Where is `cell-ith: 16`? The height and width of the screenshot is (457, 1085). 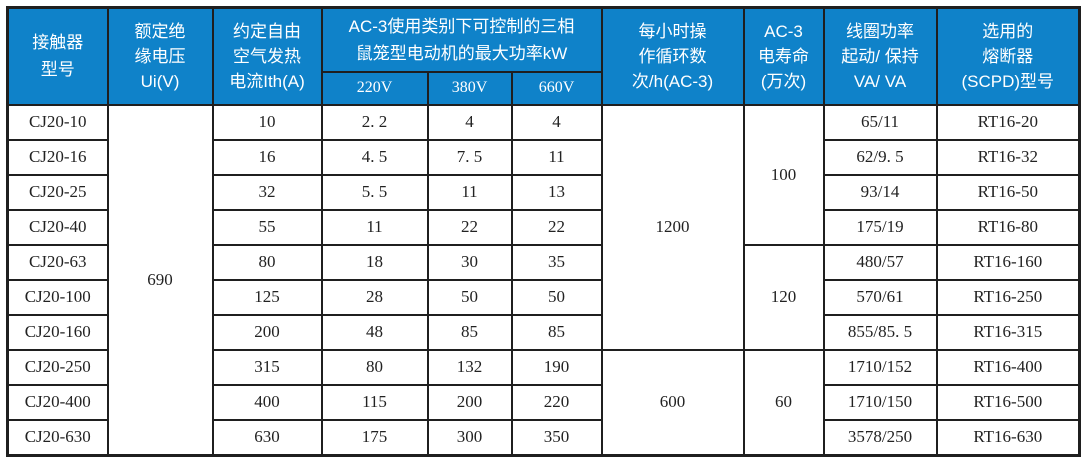
cell-ith: 16 is located at coordinates (267, 157).